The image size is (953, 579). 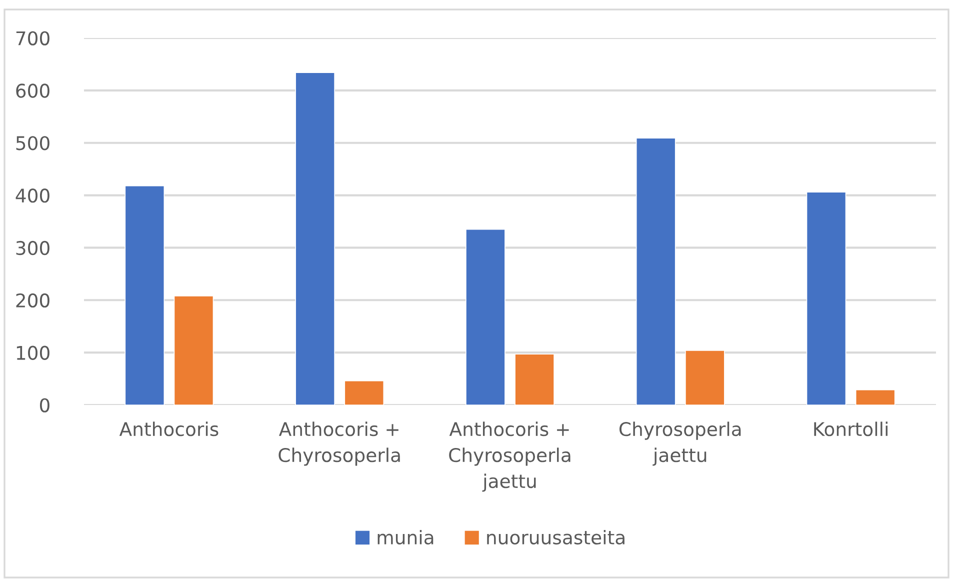 What do you see at coordinates (33, 300) in the screenshot?
I see `y-tick-label: 200` at bounding box center [33, 300].